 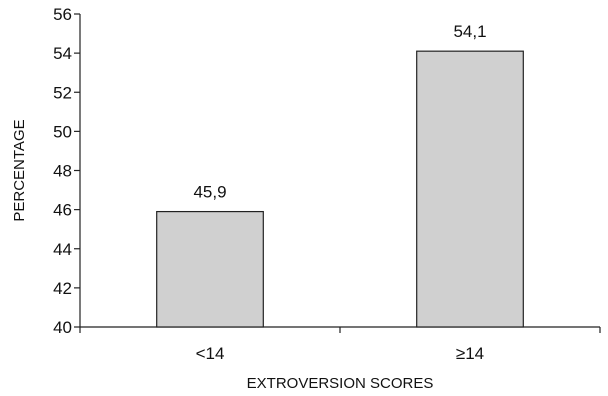 What do you see at coordinates (210, 353) in the screenshot?
I see `x-tick-label: <14` at bounding box center [210, 353].